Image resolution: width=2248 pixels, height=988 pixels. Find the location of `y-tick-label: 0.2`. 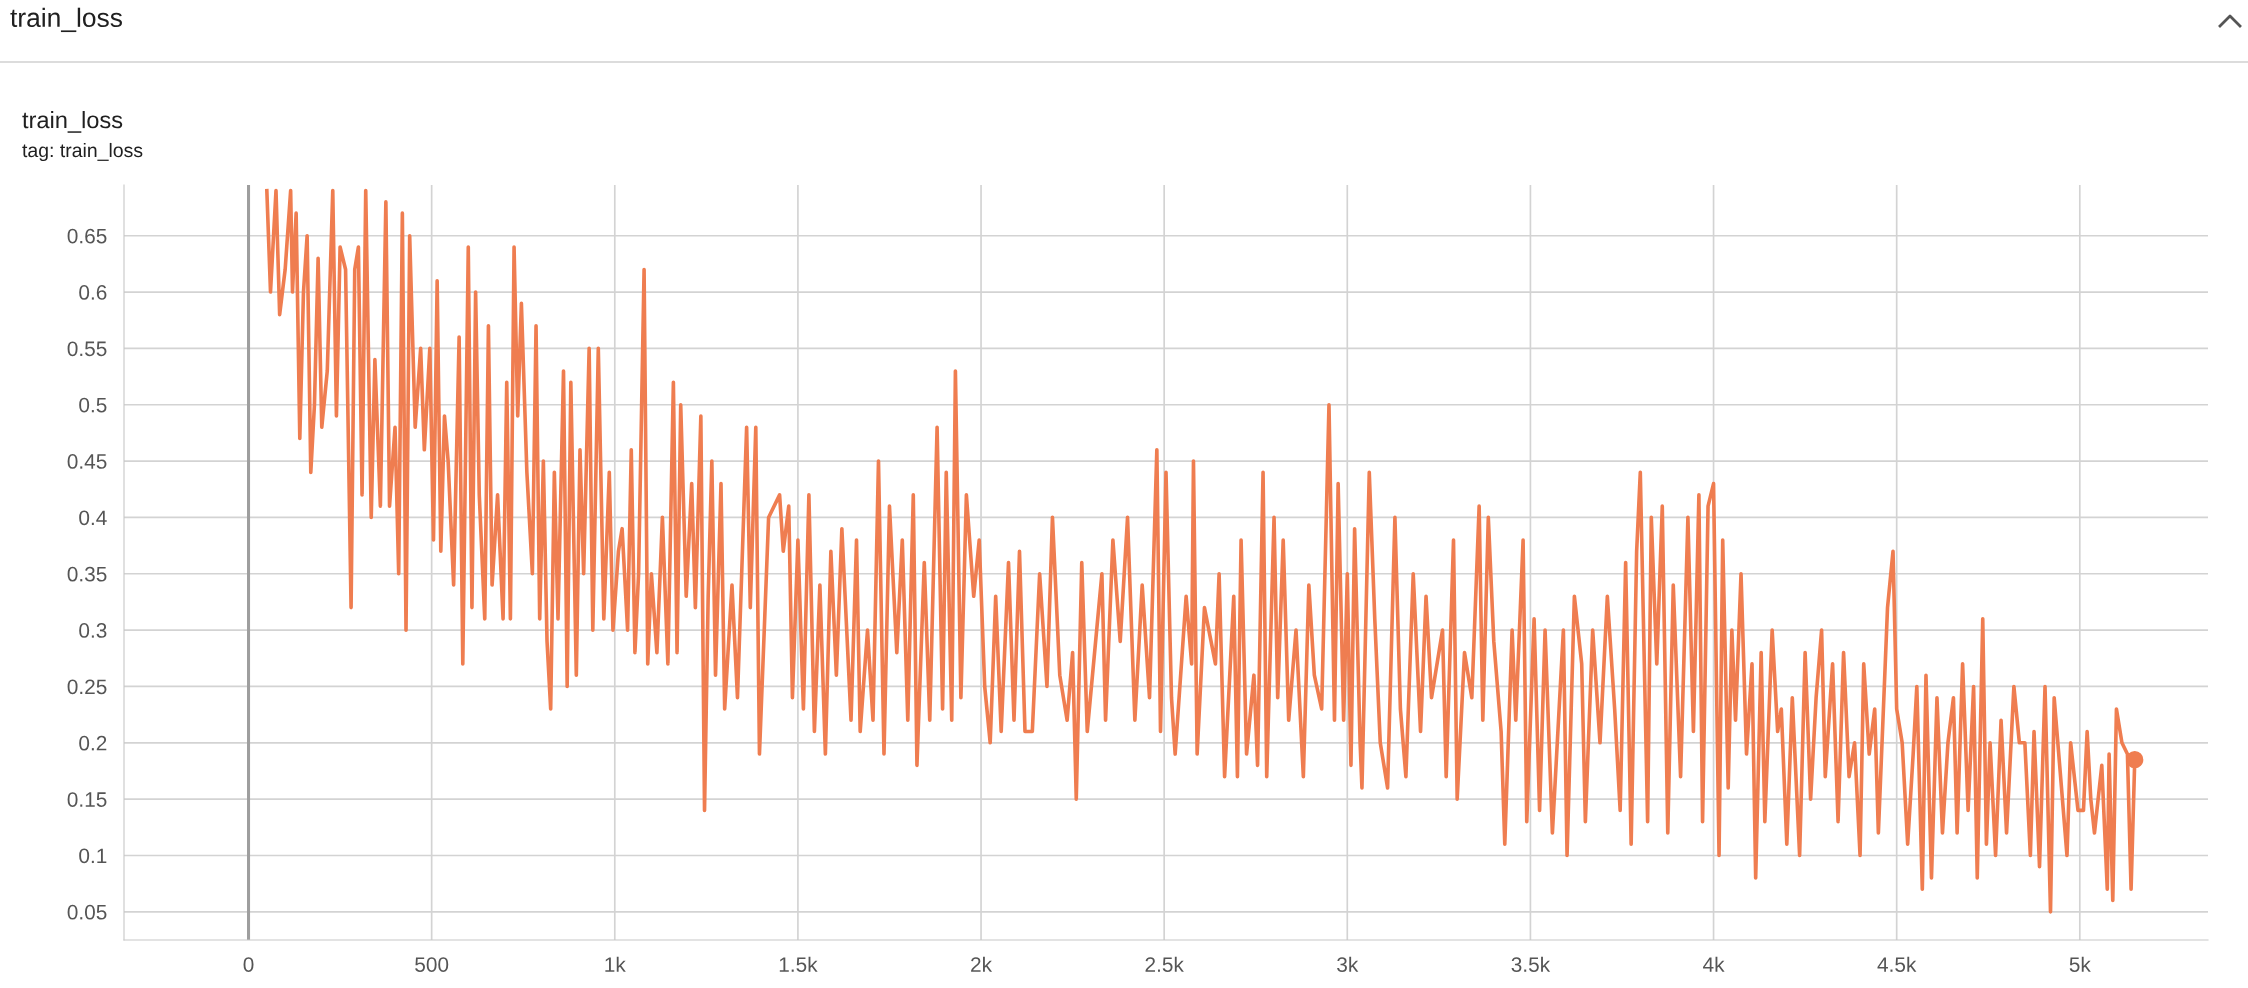

y-tick-label: 0.2 is located at coordinates (93, 743).